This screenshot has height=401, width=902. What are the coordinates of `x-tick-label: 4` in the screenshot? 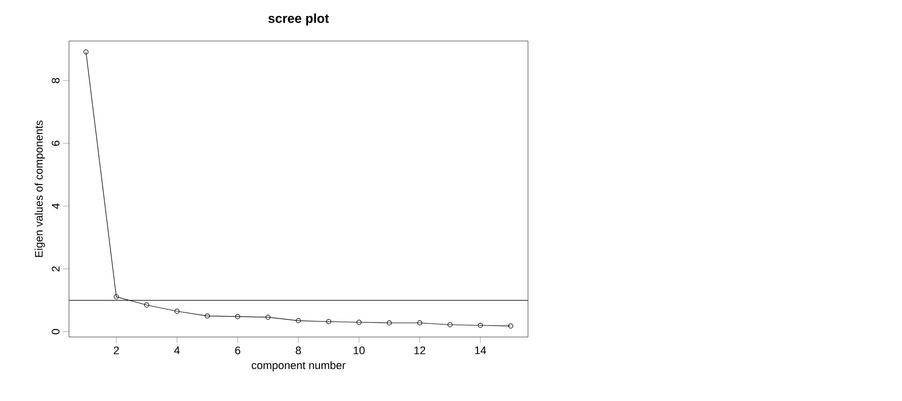 It's located at (177, 350).